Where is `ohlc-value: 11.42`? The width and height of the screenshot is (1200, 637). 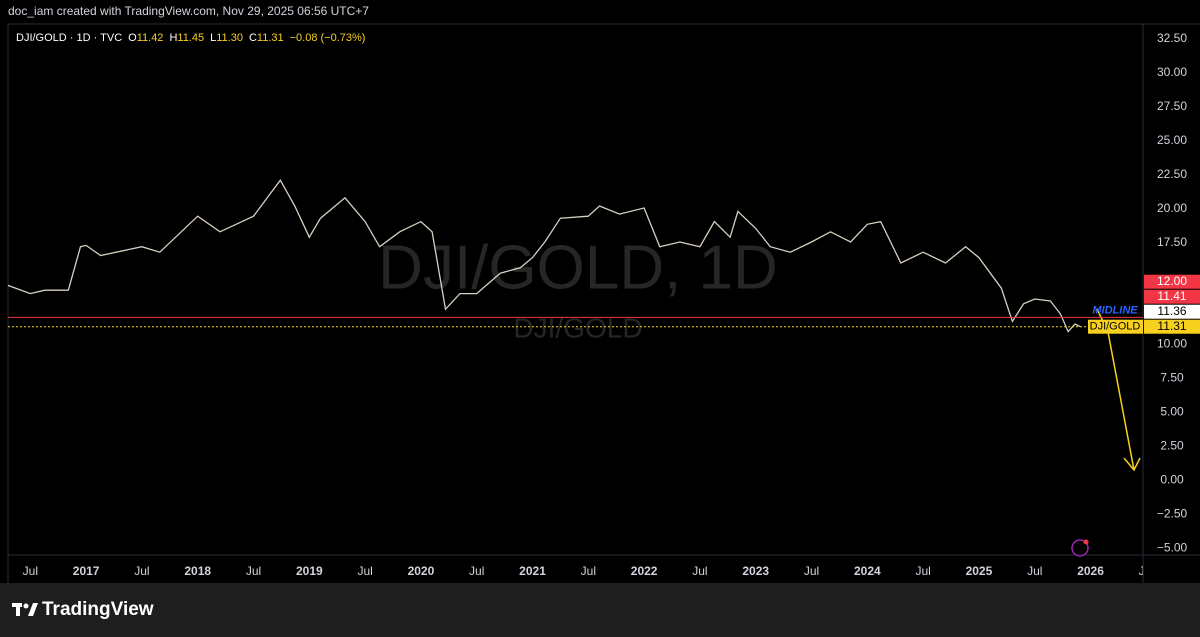
ohlc-value: 11.42 is located at coordinates (150, 38).